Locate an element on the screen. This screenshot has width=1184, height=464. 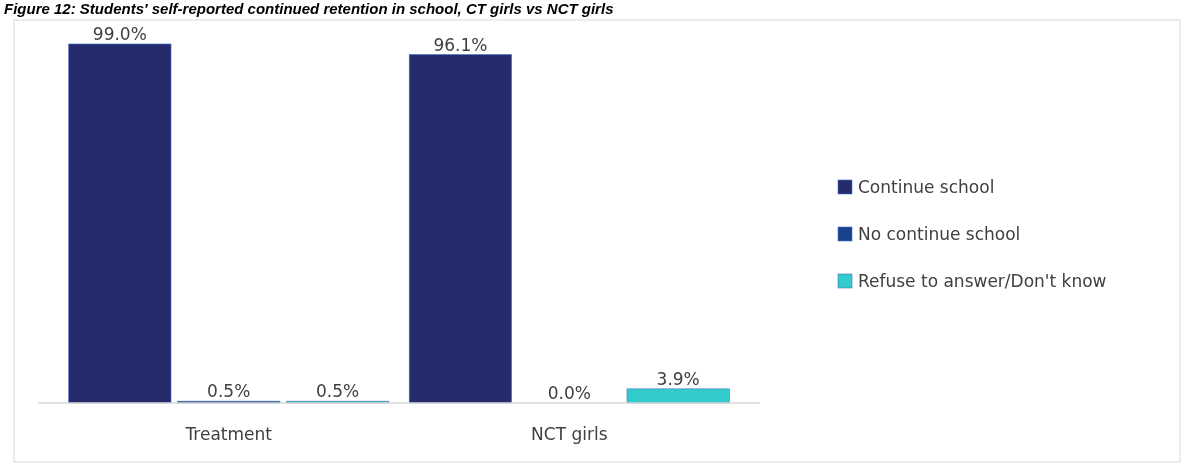
data-label: 96.1% is located at coordinates (460, 44).